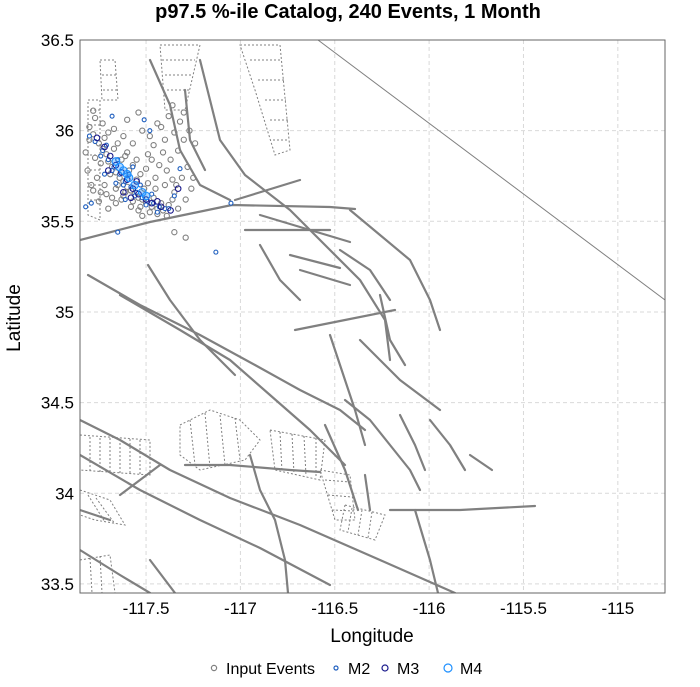 Image resolution: width=700 pixels, height=687 pixels. Describe the element at coordinates (64, 493) in the screenshot. I see `y-tick-label: 34` at that location.